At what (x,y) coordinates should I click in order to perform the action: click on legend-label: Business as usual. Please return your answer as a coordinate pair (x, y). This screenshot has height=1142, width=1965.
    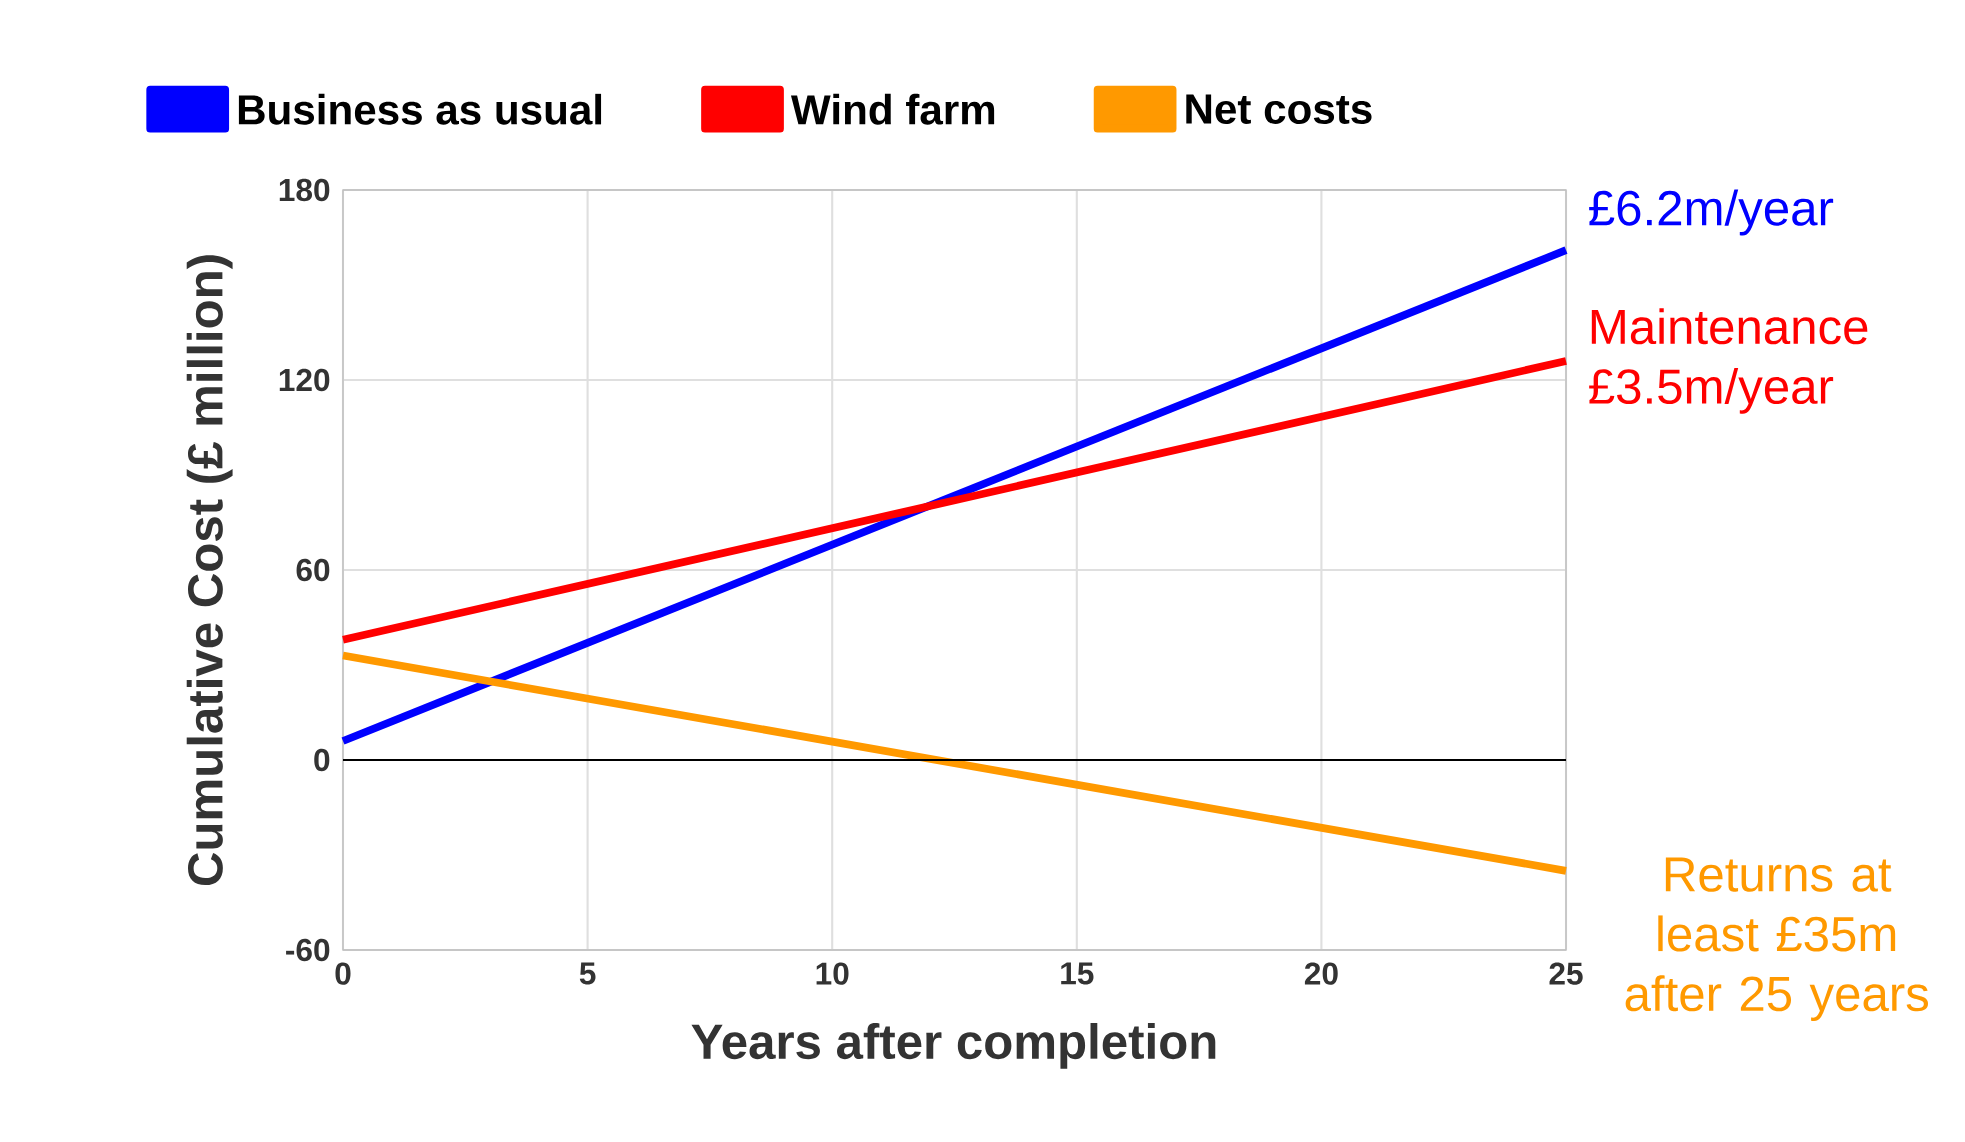
    Looking at the image, I should click on (420, 109).